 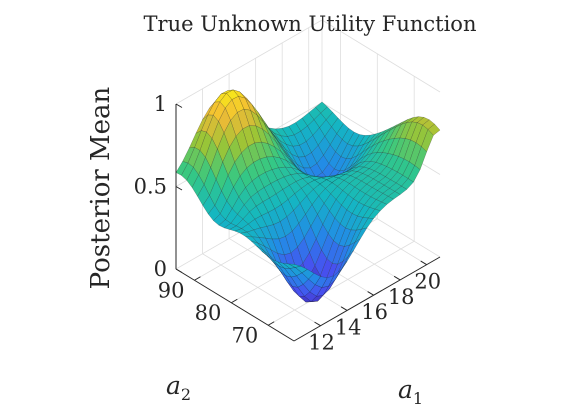 I want to click on z-tick-label-2: 1, so click(x=160, y=104).